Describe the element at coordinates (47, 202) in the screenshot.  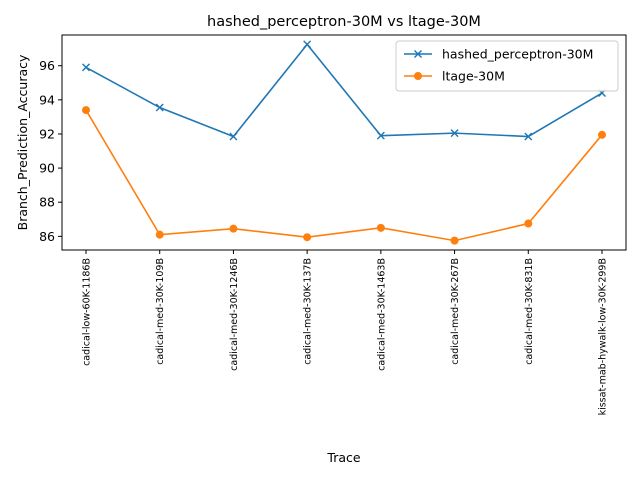
I see `y-tick-label: 88` at that location.